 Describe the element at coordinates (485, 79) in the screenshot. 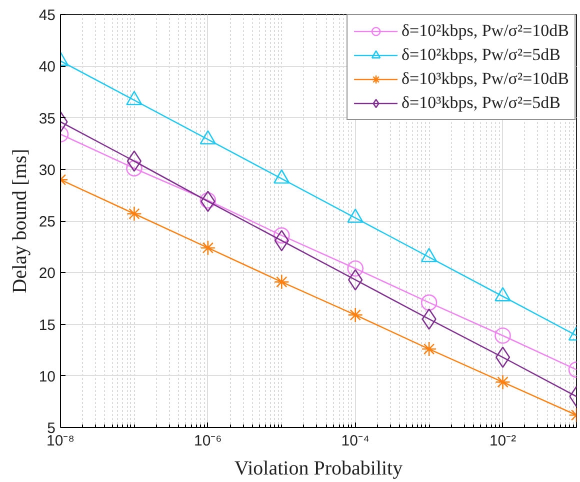

I see `legend-label: δ=10³kbps, Pw/σ²=10dB` at that location.